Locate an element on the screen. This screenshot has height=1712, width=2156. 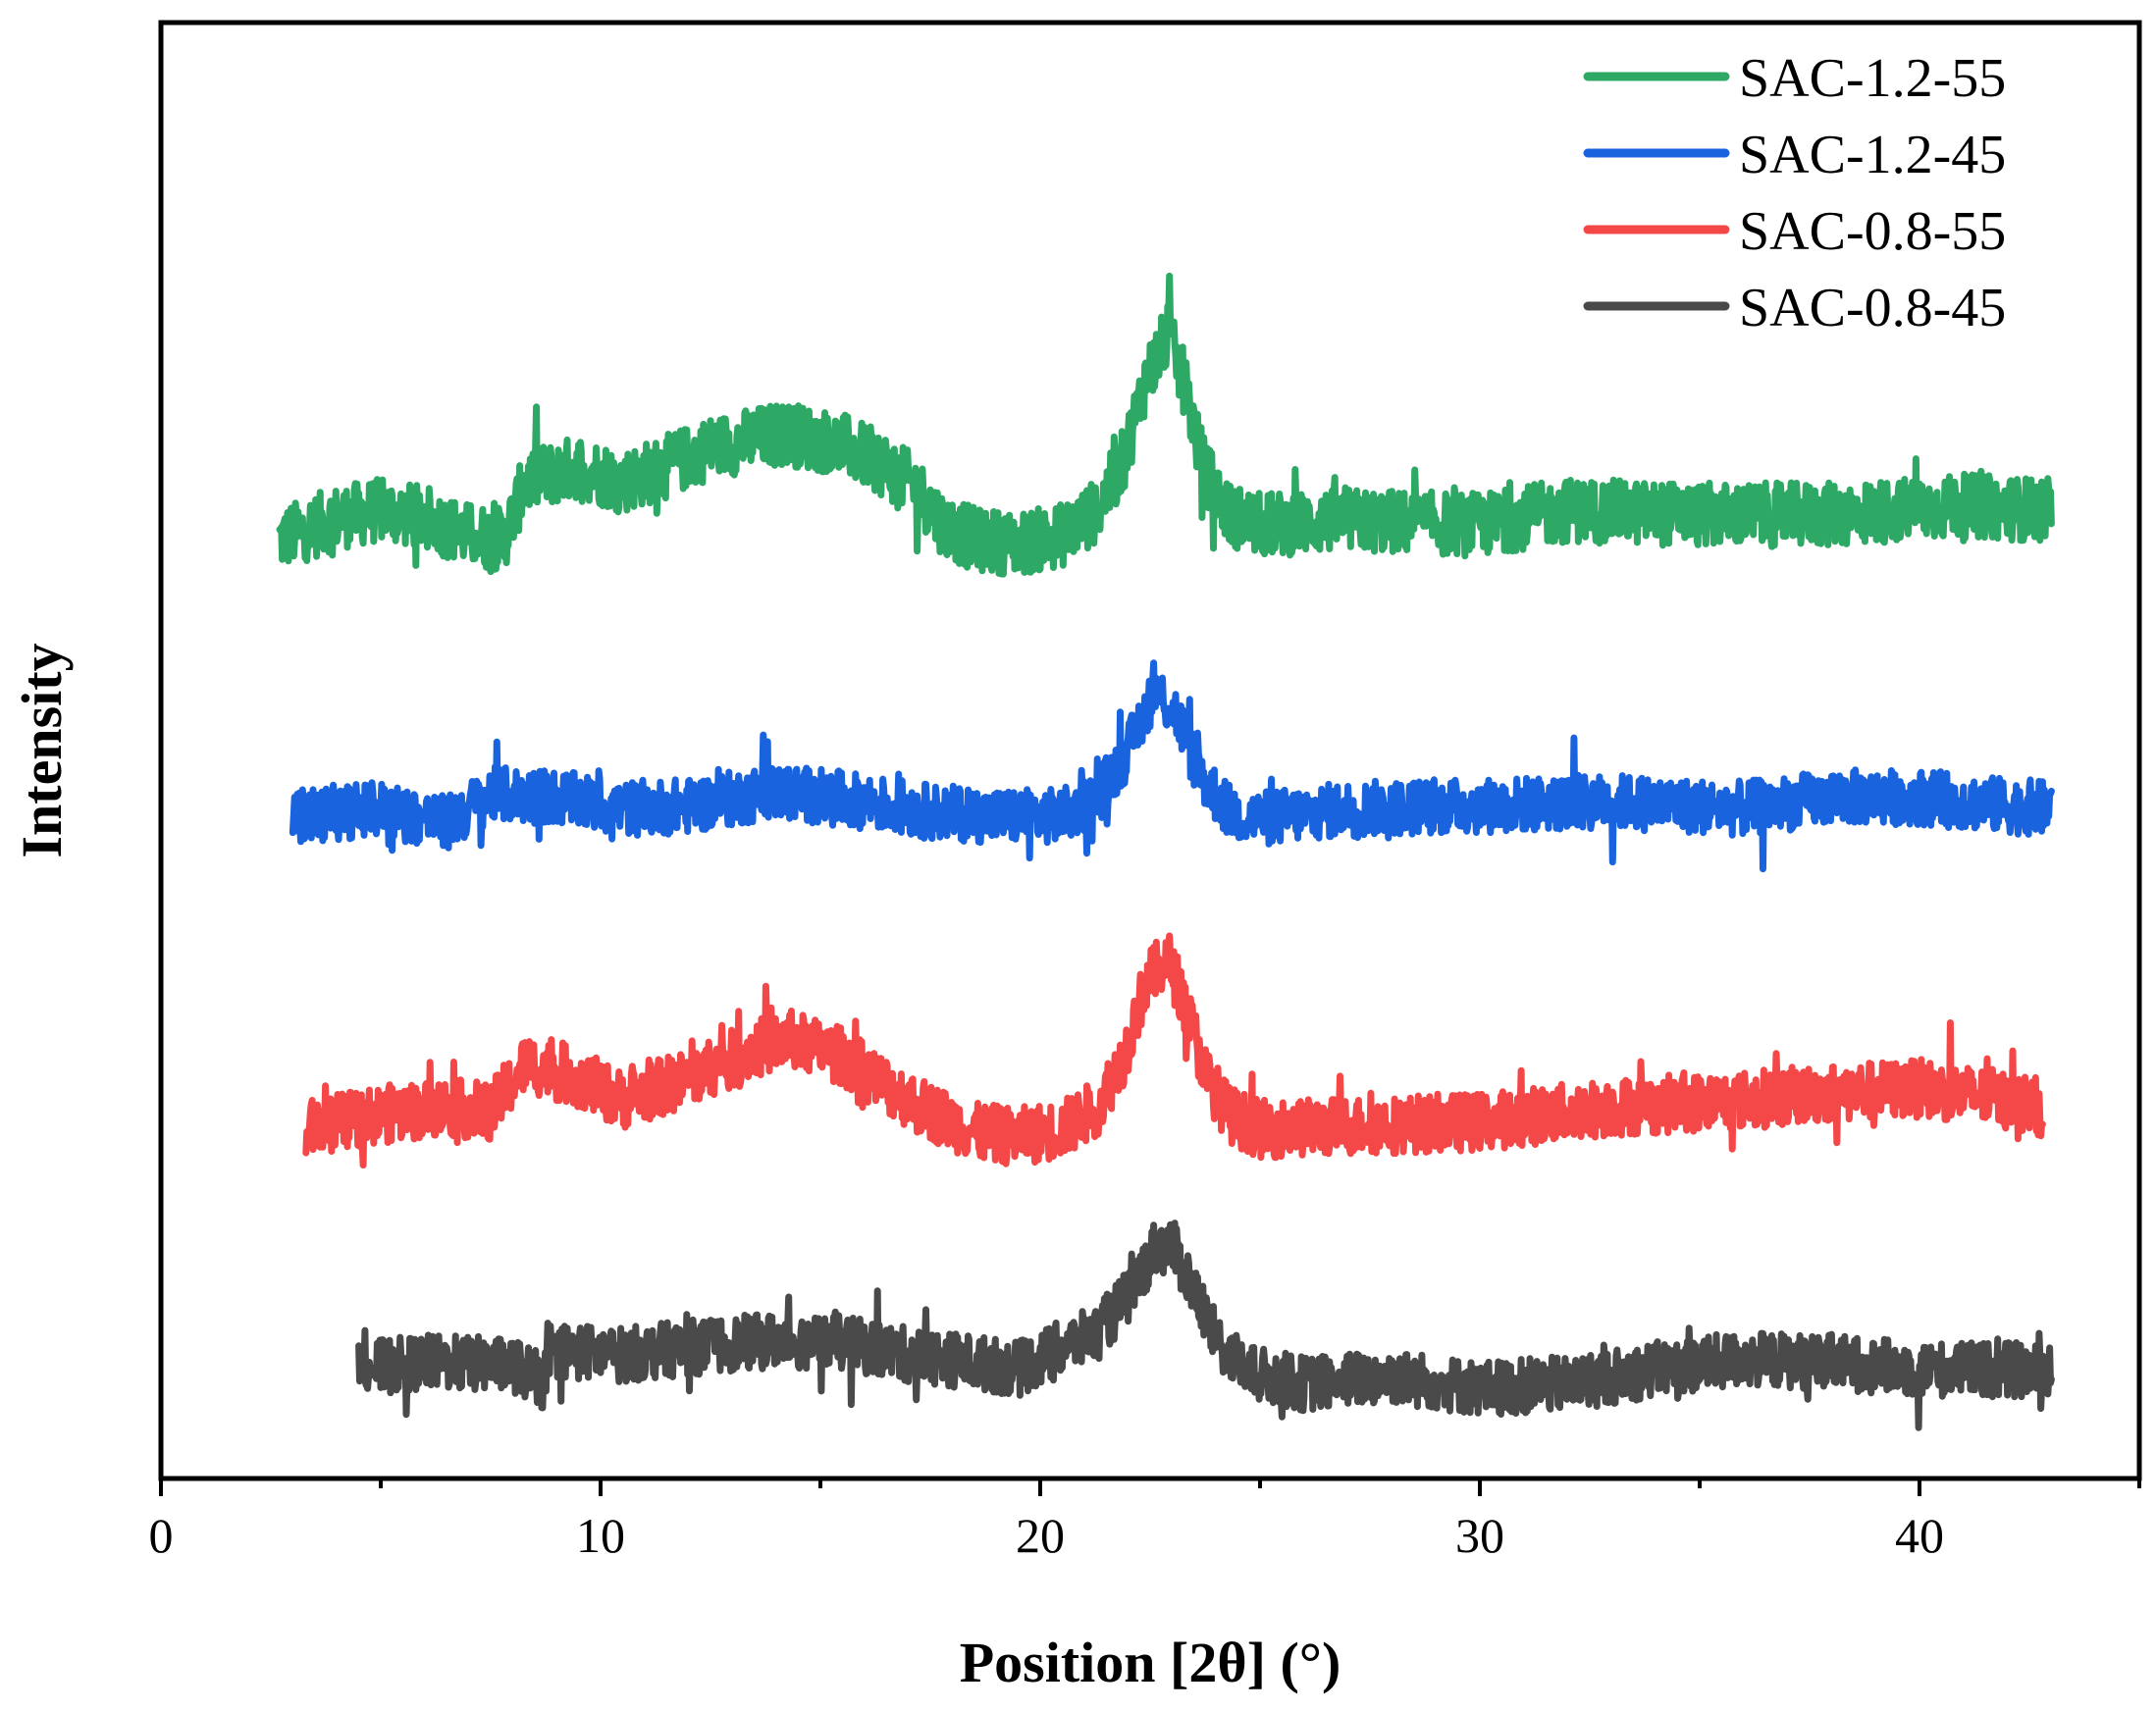
x-axis-title: Position [2θ] (°) is located at coordinates (1150, 1662).